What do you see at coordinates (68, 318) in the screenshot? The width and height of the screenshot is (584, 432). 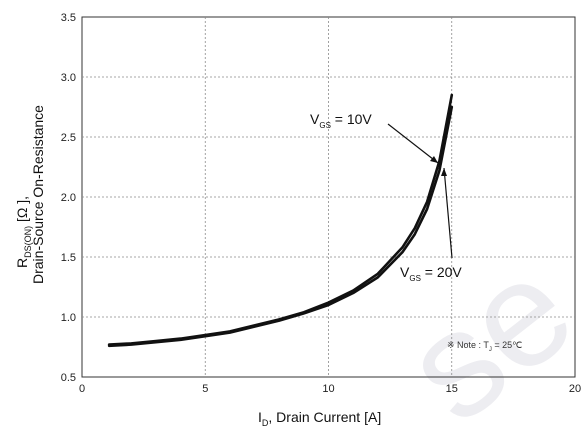 I see `y-tick-label-1: 1.0` at bounding box center [68, 318].